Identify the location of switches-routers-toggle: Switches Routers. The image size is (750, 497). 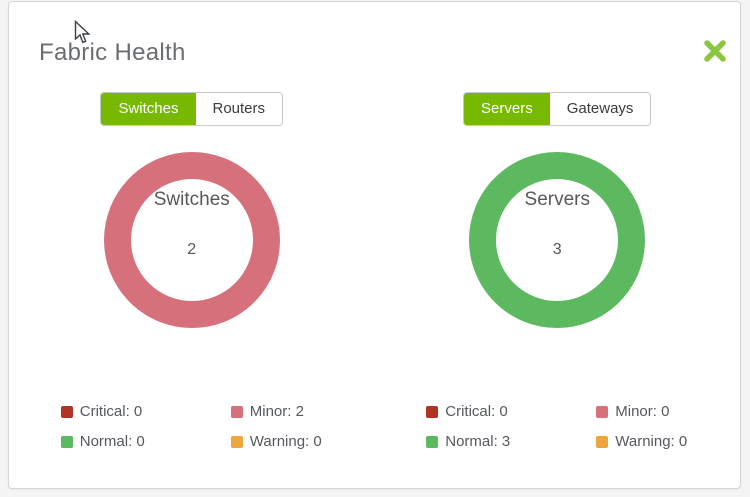
(192, 109).